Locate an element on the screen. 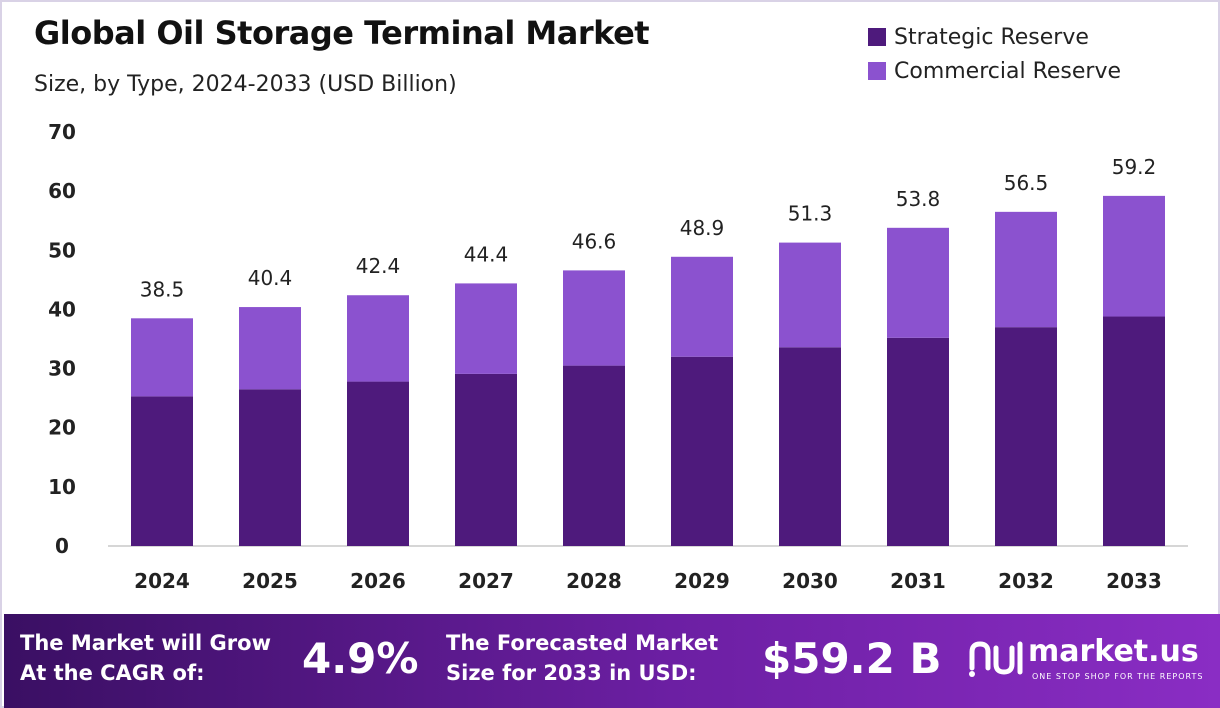 This screenshot has width=1220, height=708. bar-total-label: 42.4 is located at coordinates (378, 266).